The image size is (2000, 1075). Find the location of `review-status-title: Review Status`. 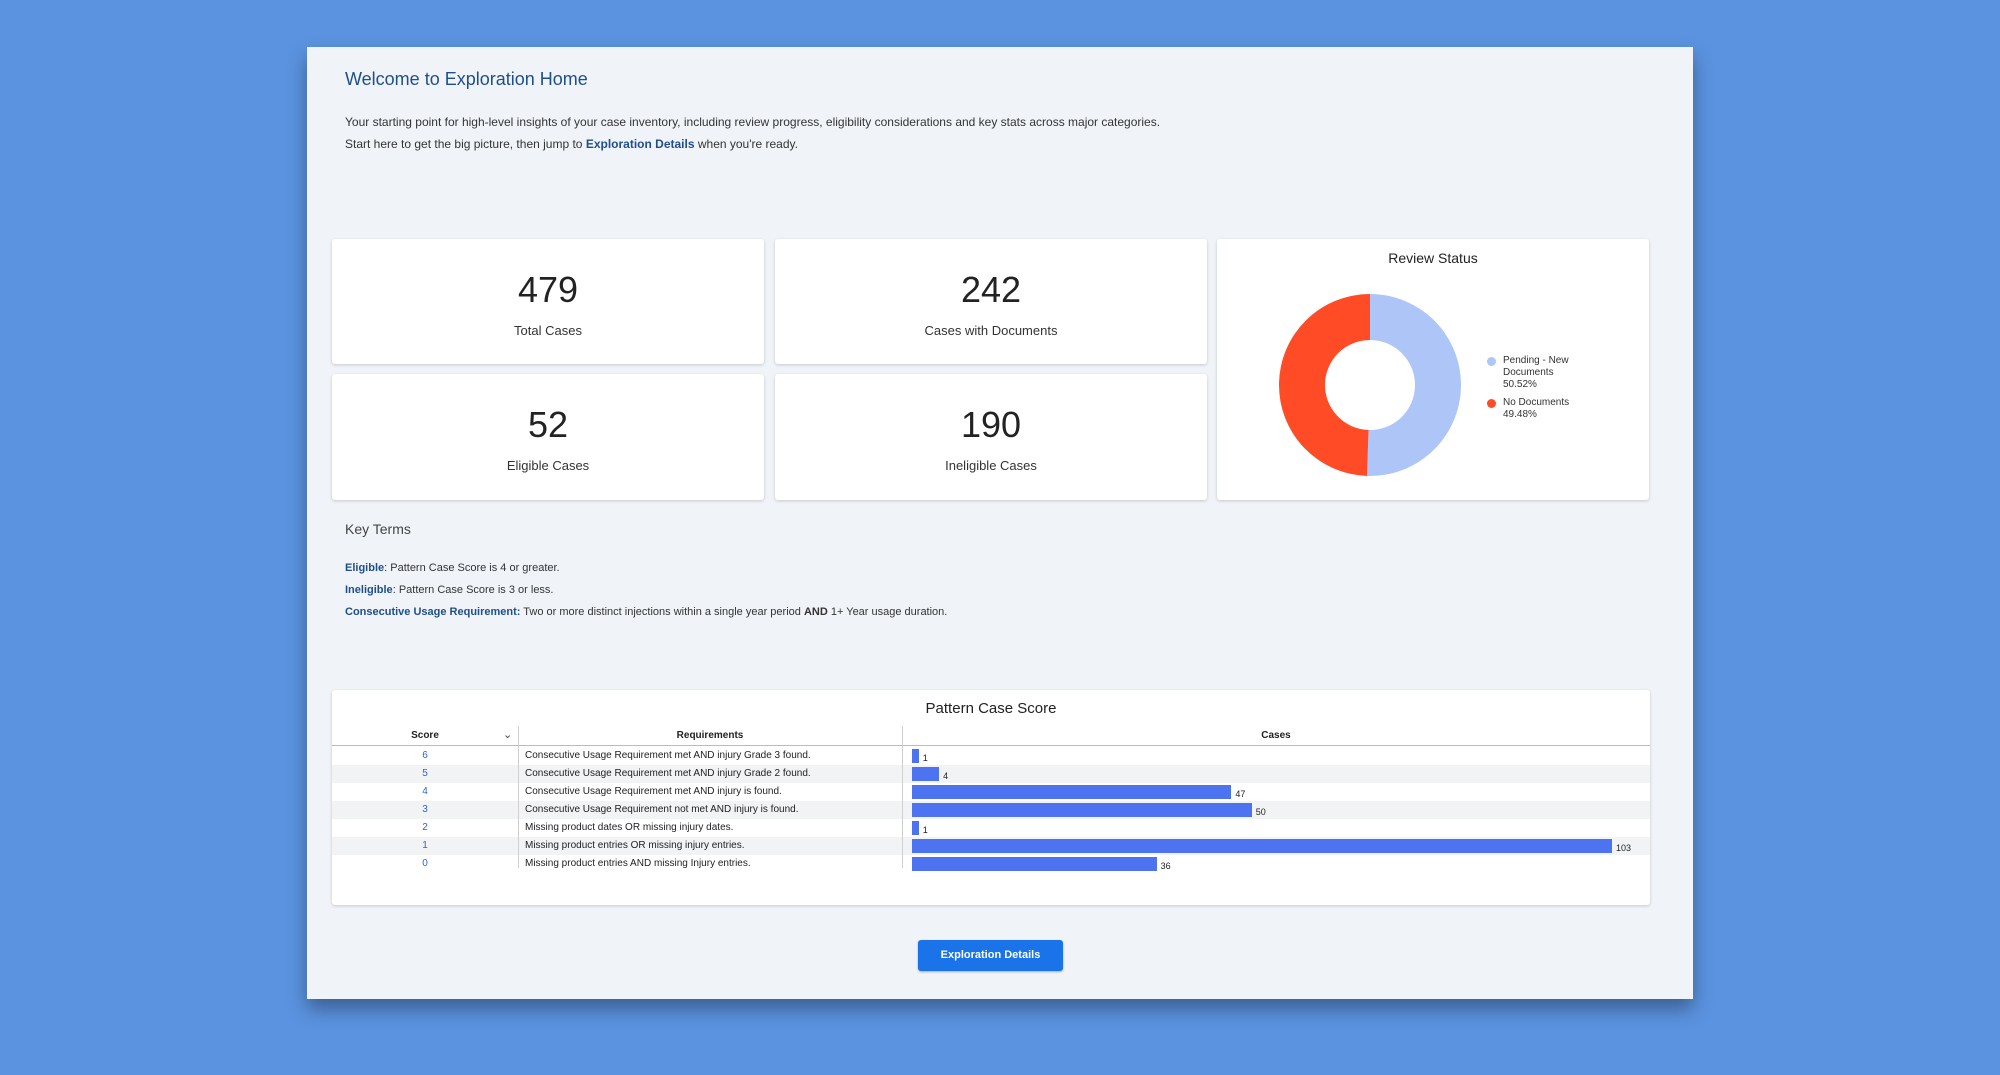

review-status-title: Review Status is located at coordinates (1433, 258).